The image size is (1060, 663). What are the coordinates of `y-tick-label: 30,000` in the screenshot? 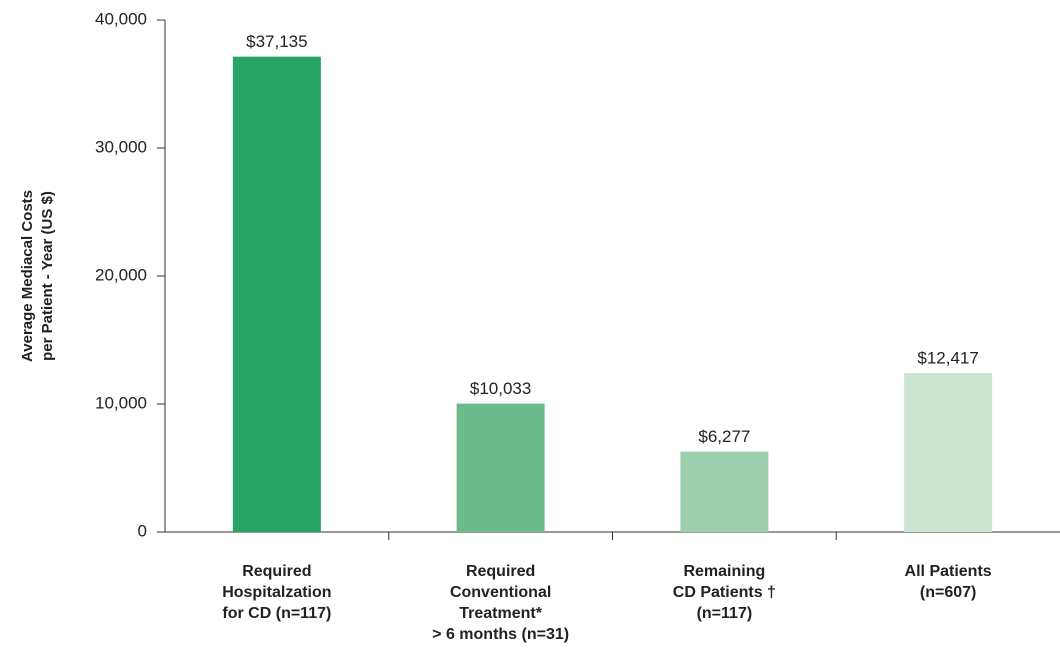 It's located at (121, 146).